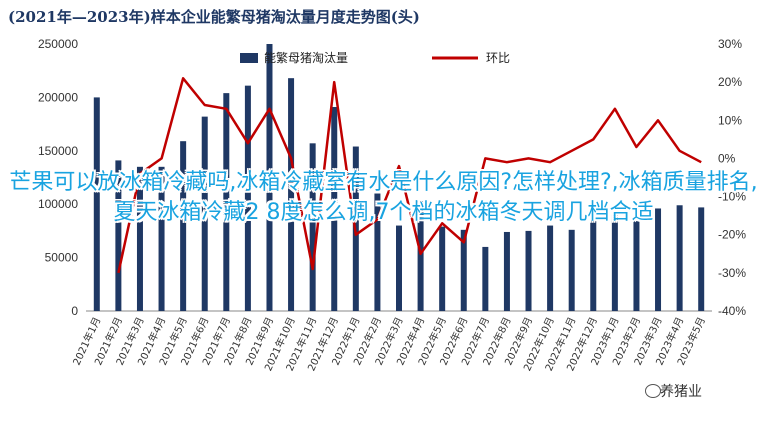 This screenshot has width=767, height=426. What do you see at coordinates (732, 197) in the screenshot?
I see `y-right-tick: -10%` at bounding box center [732, 197].